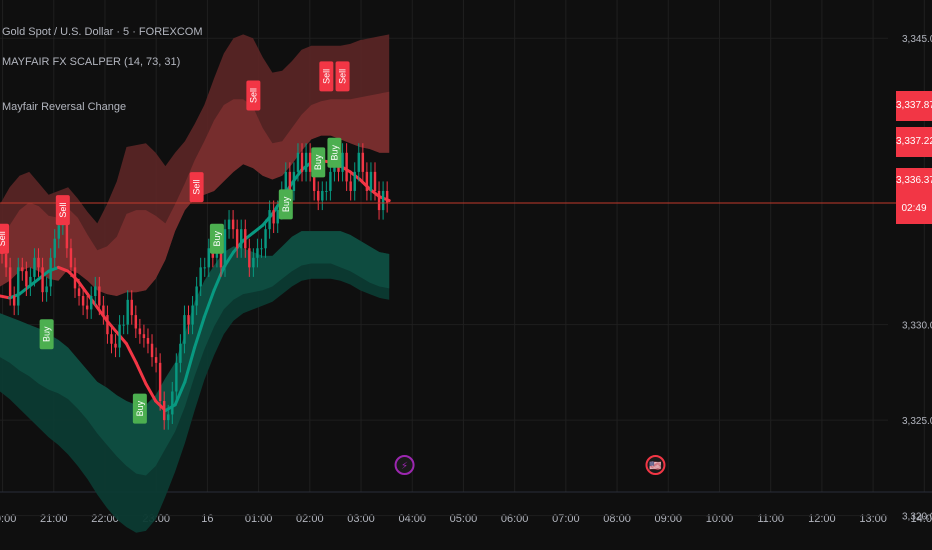  I want to click on indicator-label-reversal: Mayfair Reversal Change, so click(64, 107).